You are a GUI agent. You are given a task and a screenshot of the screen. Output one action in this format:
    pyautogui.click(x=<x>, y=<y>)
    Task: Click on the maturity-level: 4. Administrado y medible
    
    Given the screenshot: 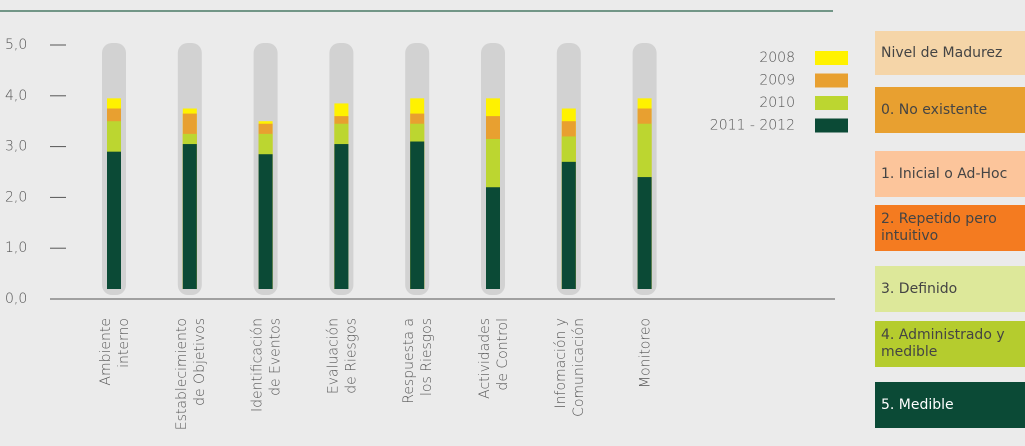 What is the action you would take?
    pyautogui.click(x=950, y=344)
    